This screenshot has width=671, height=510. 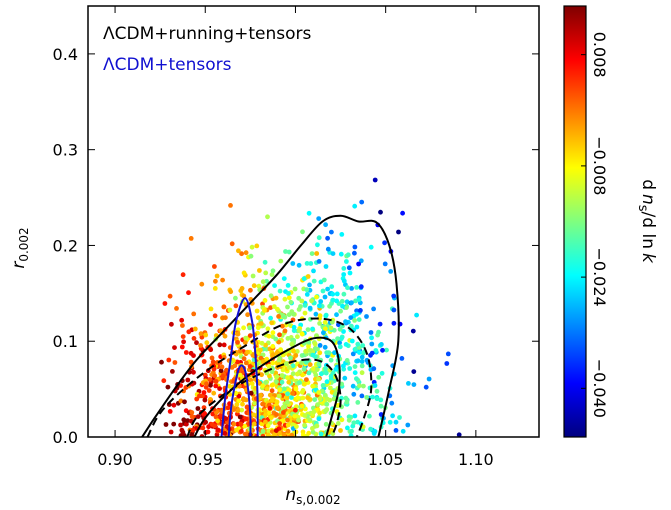 I want to click on colorbar-title: dns/d lnk, so click(x=646, y=221).